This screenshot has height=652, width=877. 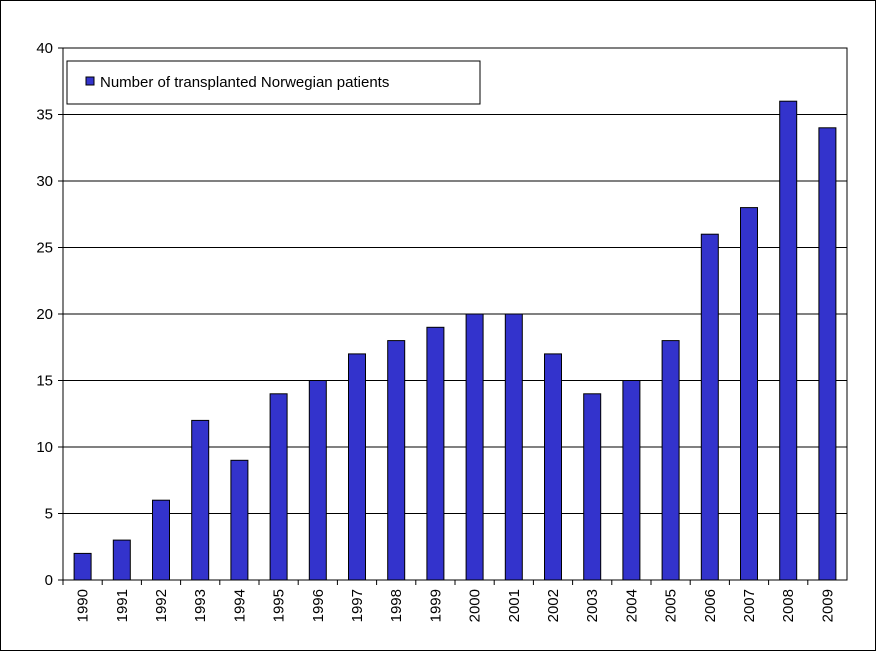 I want to click on y-tick-label: 30, so click(x=44, y=181).